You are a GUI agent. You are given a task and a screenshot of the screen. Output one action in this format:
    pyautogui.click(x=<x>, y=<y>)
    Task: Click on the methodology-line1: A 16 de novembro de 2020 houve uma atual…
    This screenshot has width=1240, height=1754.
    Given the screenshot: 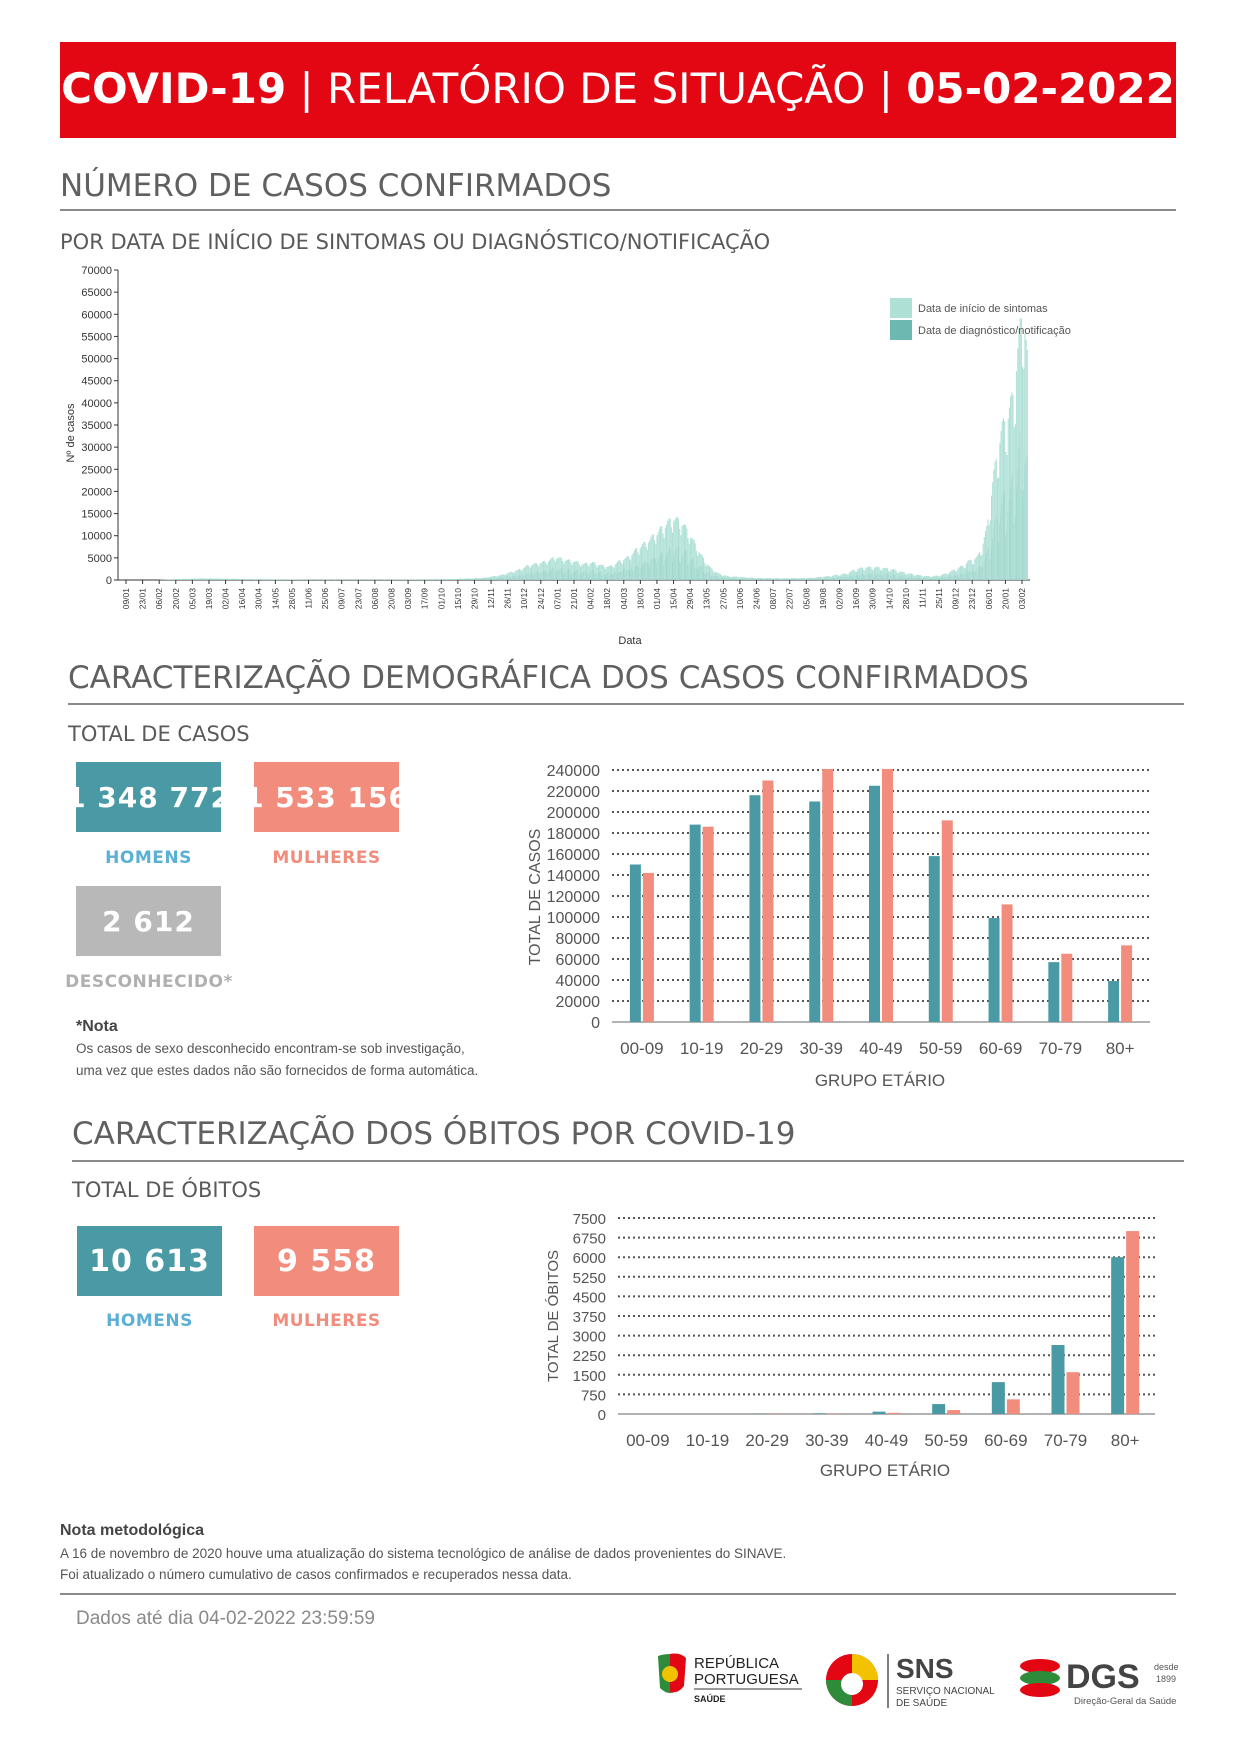 What is the action you would take?
    pyautogui.click(x=423, y=1553)
    